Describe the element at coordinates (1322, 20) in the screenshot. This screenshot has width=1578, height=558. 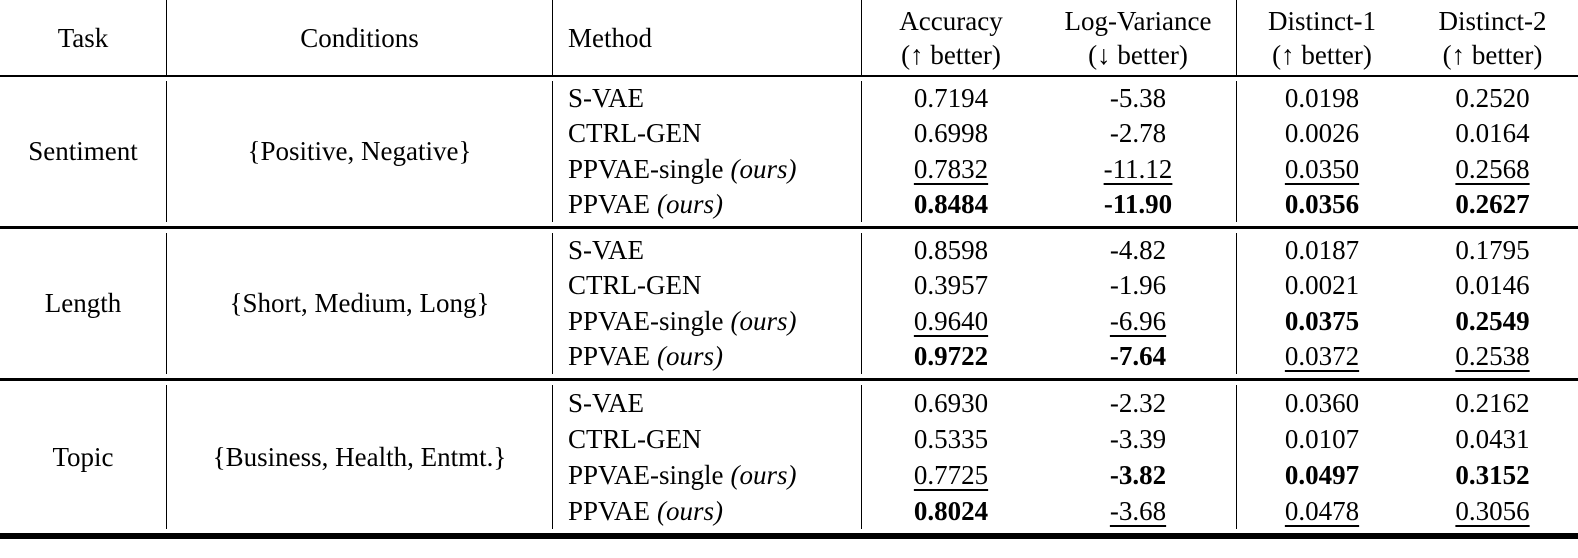
I see `metric-name: Distinct-1` at that location.